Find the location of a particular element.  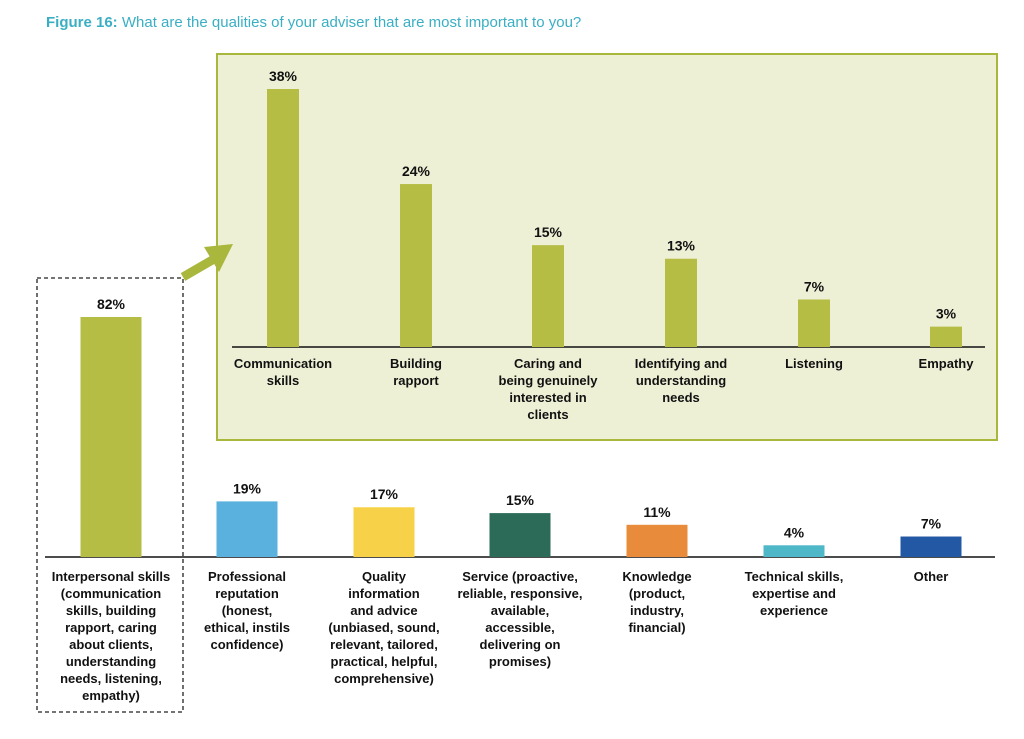

inset-value-label: 3% is located at coordinates (946, 314).